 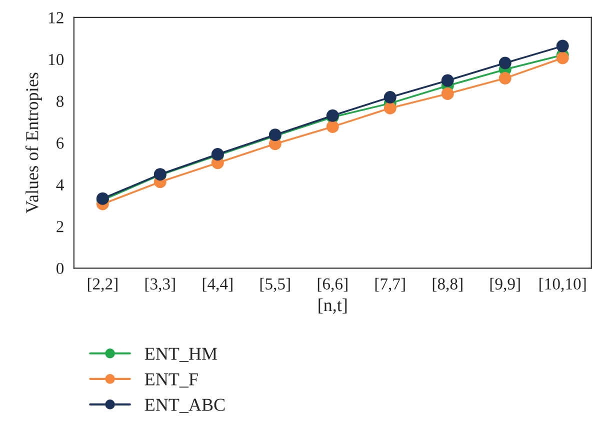 I want to click on y-tick-label: 10, so click(x=56, y=60).